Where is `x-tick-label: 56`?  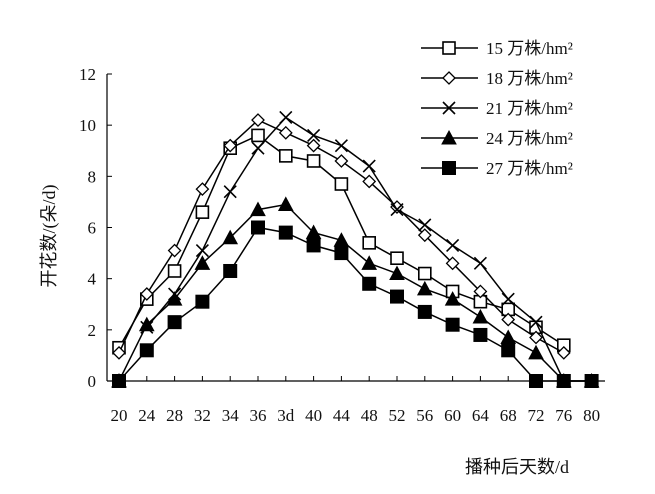
x-tick-label: 56 is located at coordinates (424, 415).